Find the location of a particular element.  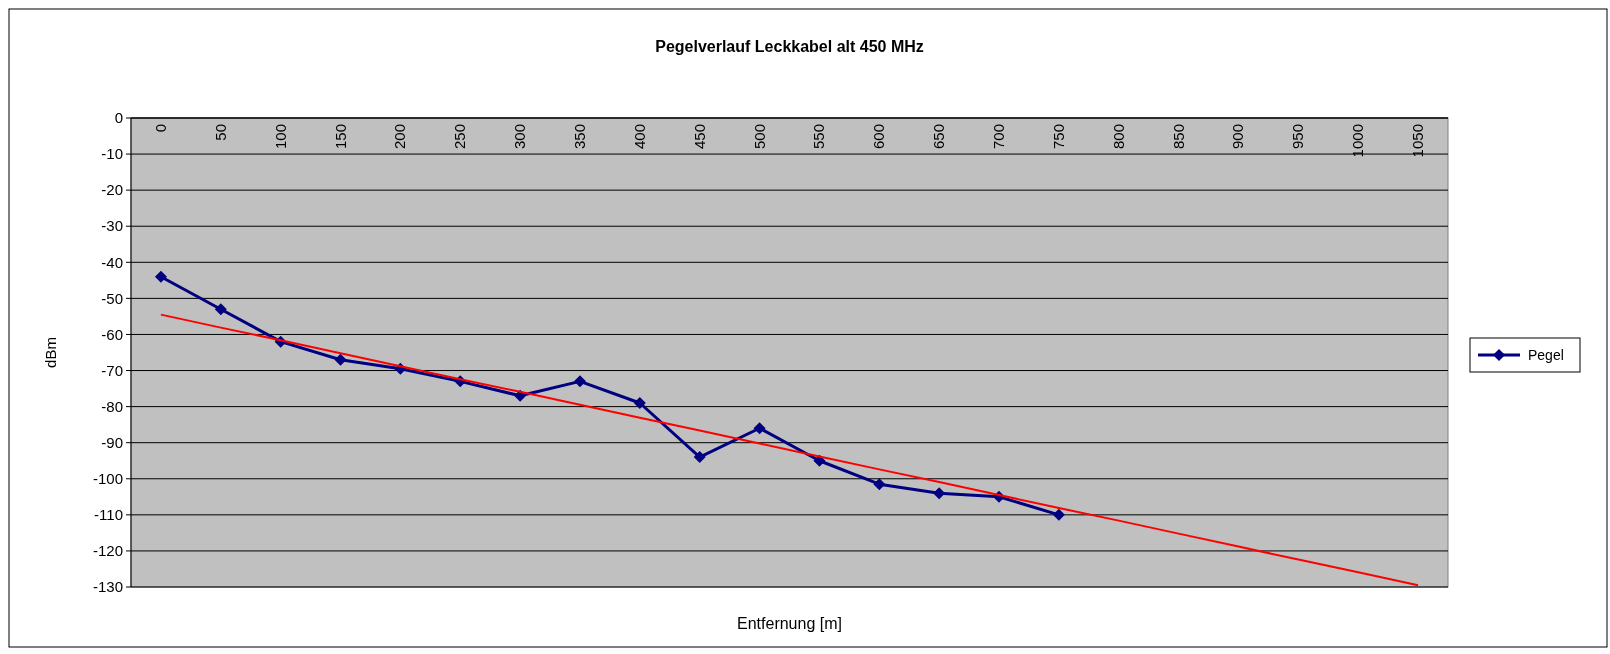

x-tick-label: 900 is located at coordinates (1238, 137).